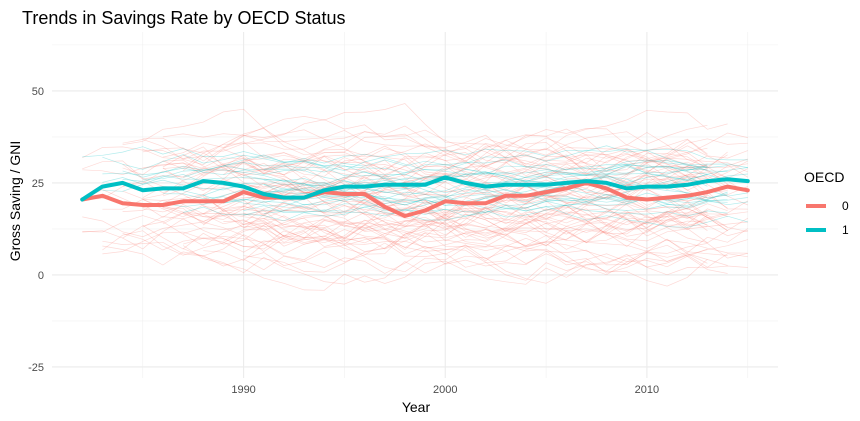 The height and width of the screenshot is (421, 860). What do you see at coordinates (416, 407) in the screenshot?
I see `x-axis-title: Year` at bounding box center [416, 407].